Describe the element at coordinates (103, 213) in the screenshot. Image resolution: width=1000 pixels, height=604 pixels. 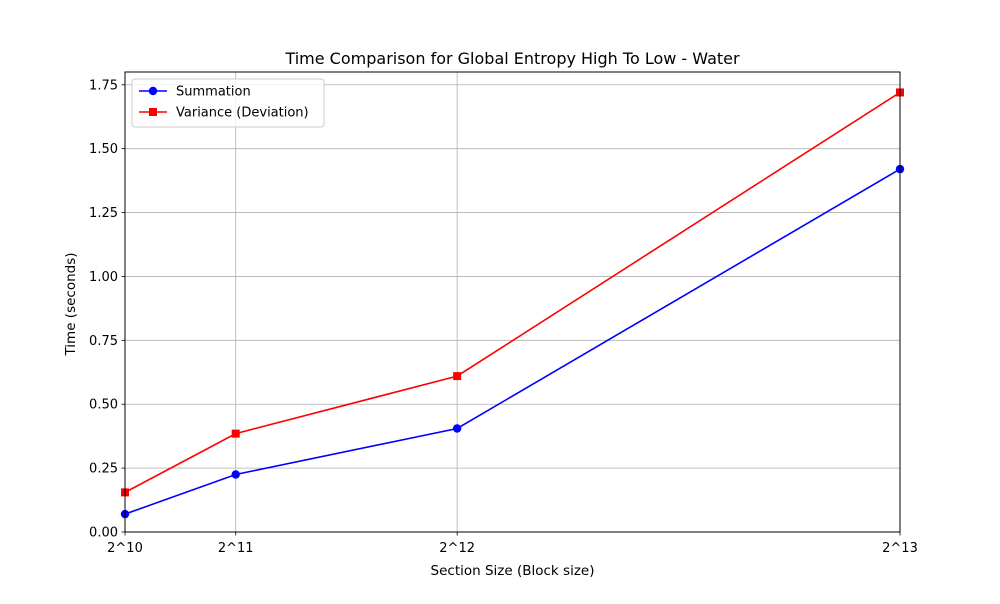
I see `y-tick-label: 1.25` at that location.